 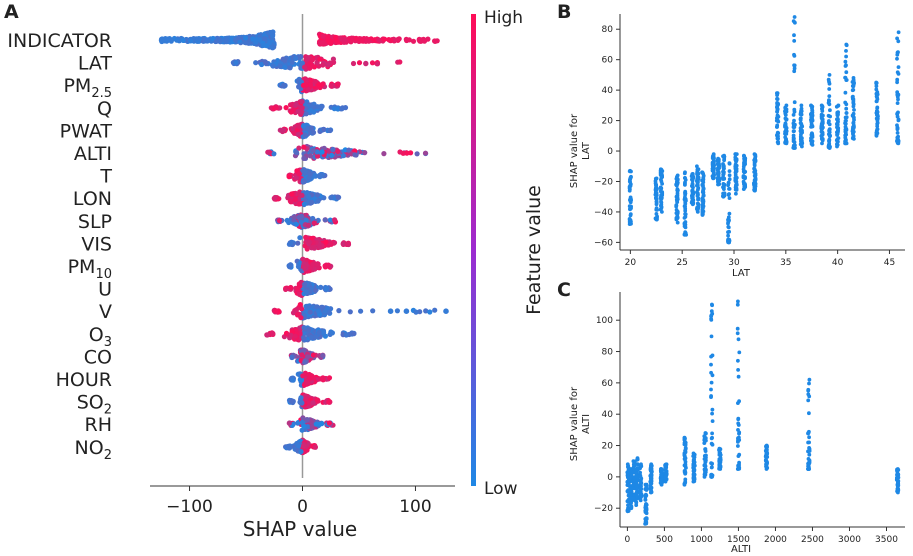 I want to click on colorbar-low-label: Low, so click(x=501, y=489).